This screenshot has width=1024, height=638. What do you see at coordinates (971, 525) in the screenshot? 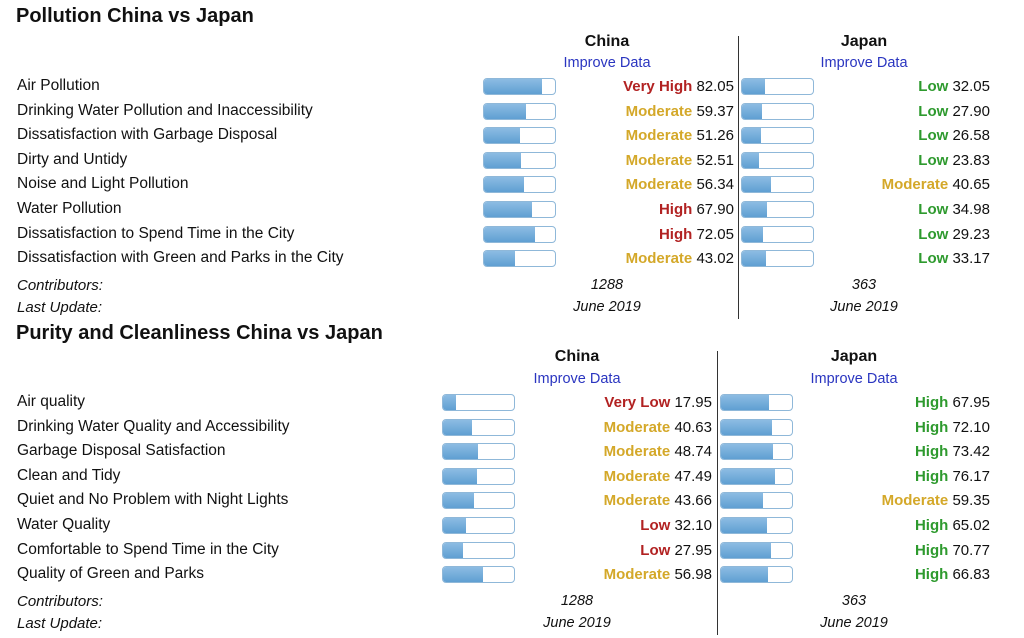
I see `value-number: 65.02` at bounding box center [971, 525].